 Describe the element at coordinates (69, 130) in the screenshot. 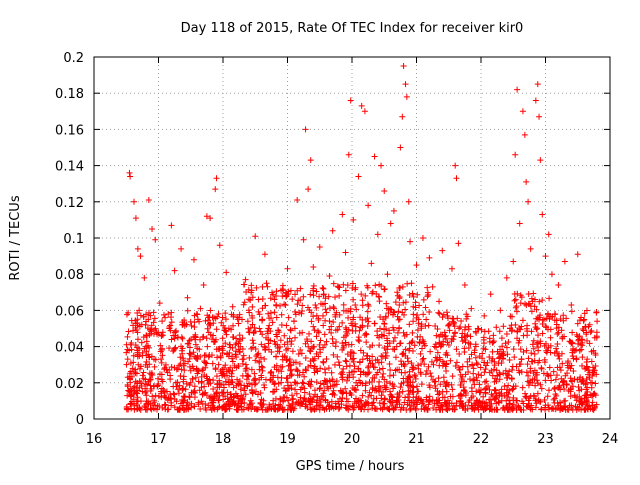

I see `y-tick-label: 0.16` at that location.